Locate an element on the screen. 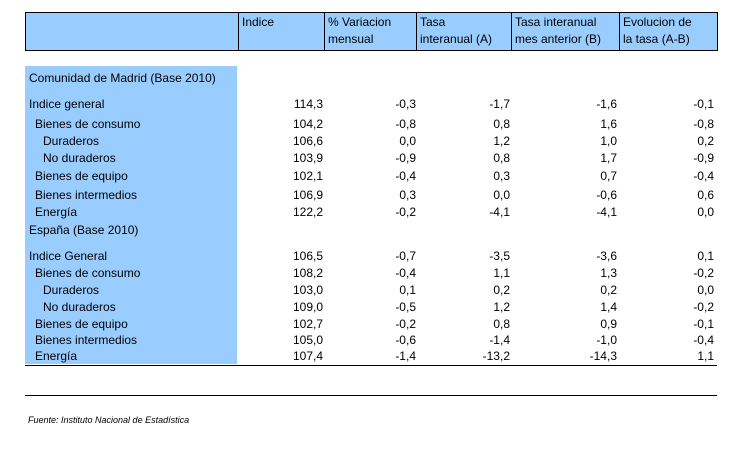  row-value: -1,0 is located at coordinates (606, 340).